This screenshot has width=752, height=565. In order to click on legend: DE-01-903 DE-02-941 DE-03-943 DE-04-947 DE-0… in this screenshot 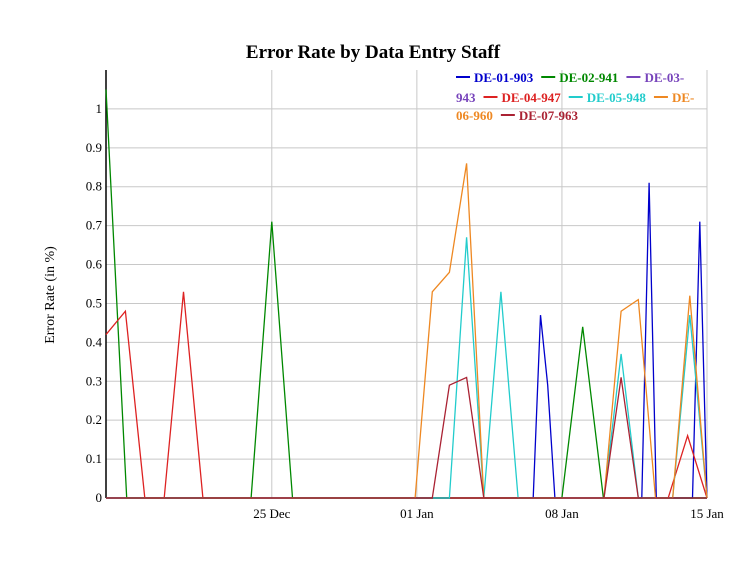, I will do `click(575, 96)`.